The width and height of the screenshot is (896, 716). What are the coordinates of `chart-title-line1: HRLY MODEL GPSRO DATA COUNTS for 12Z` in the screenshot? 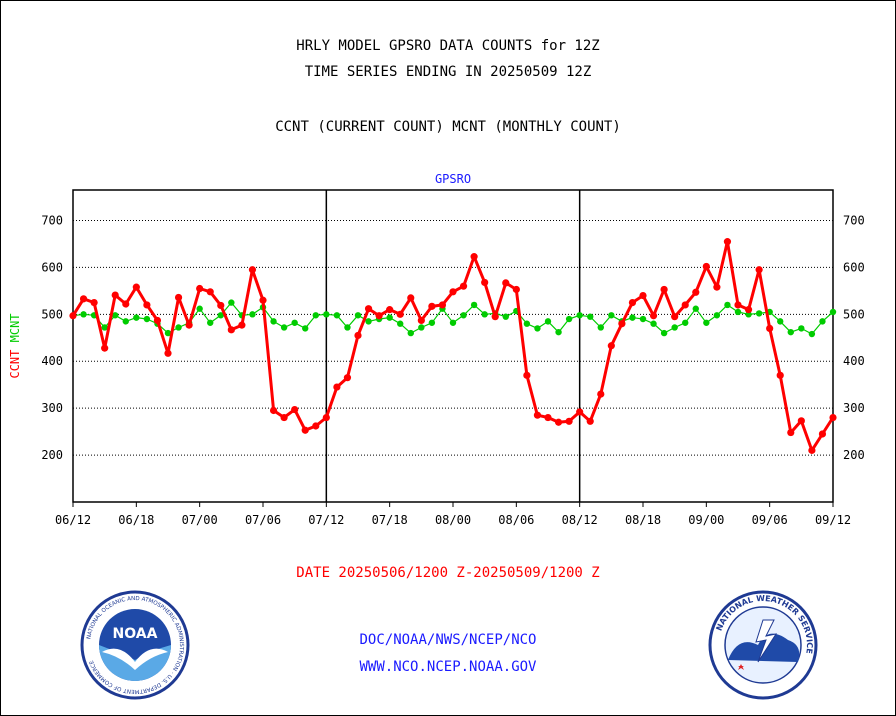 It's located at (448, 46).